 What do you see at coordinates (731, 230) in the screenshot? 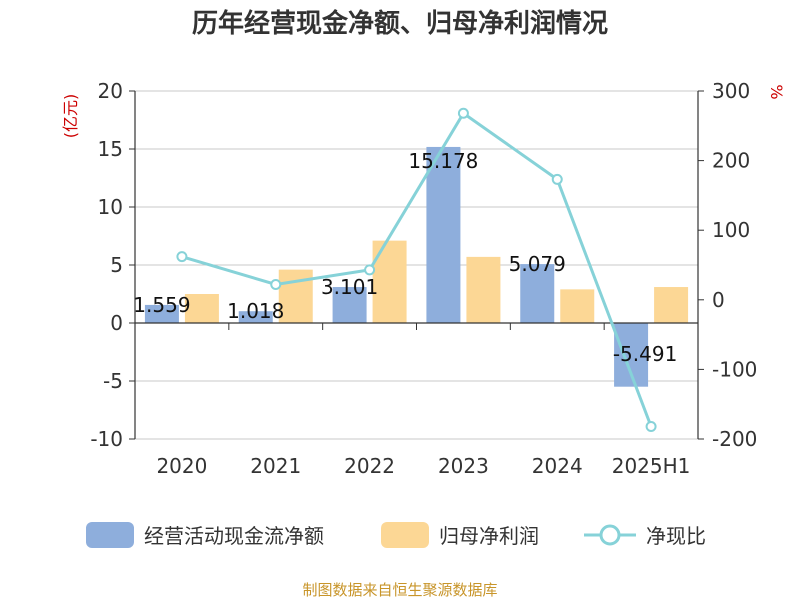
I see `right-tick-label: 100` at bounding box center [731, 230].